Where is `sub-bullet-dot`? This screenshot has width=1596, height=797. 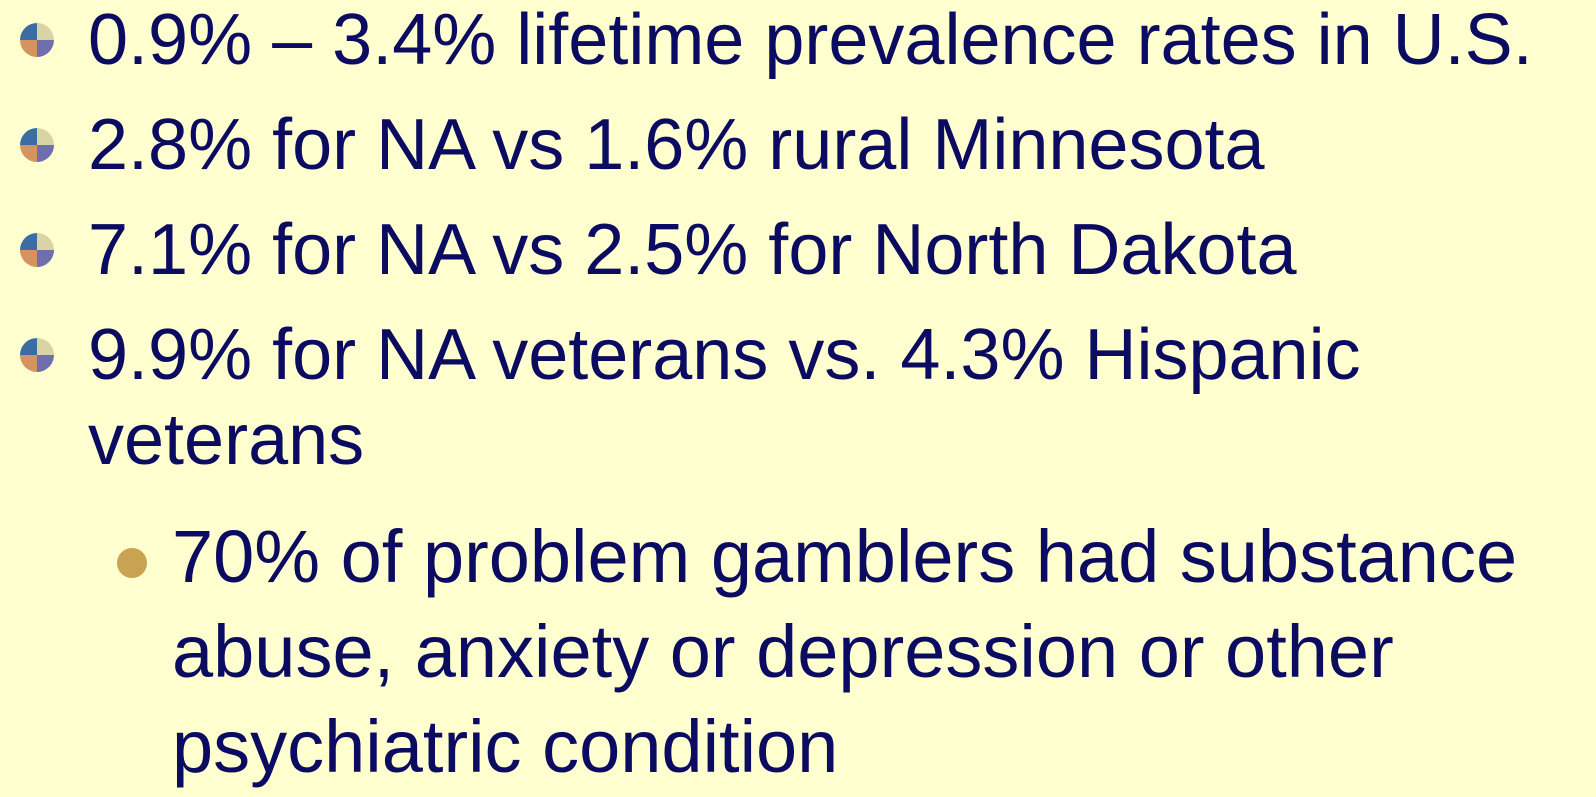 sub-bullet-dot is located at coordinates (132, 563).